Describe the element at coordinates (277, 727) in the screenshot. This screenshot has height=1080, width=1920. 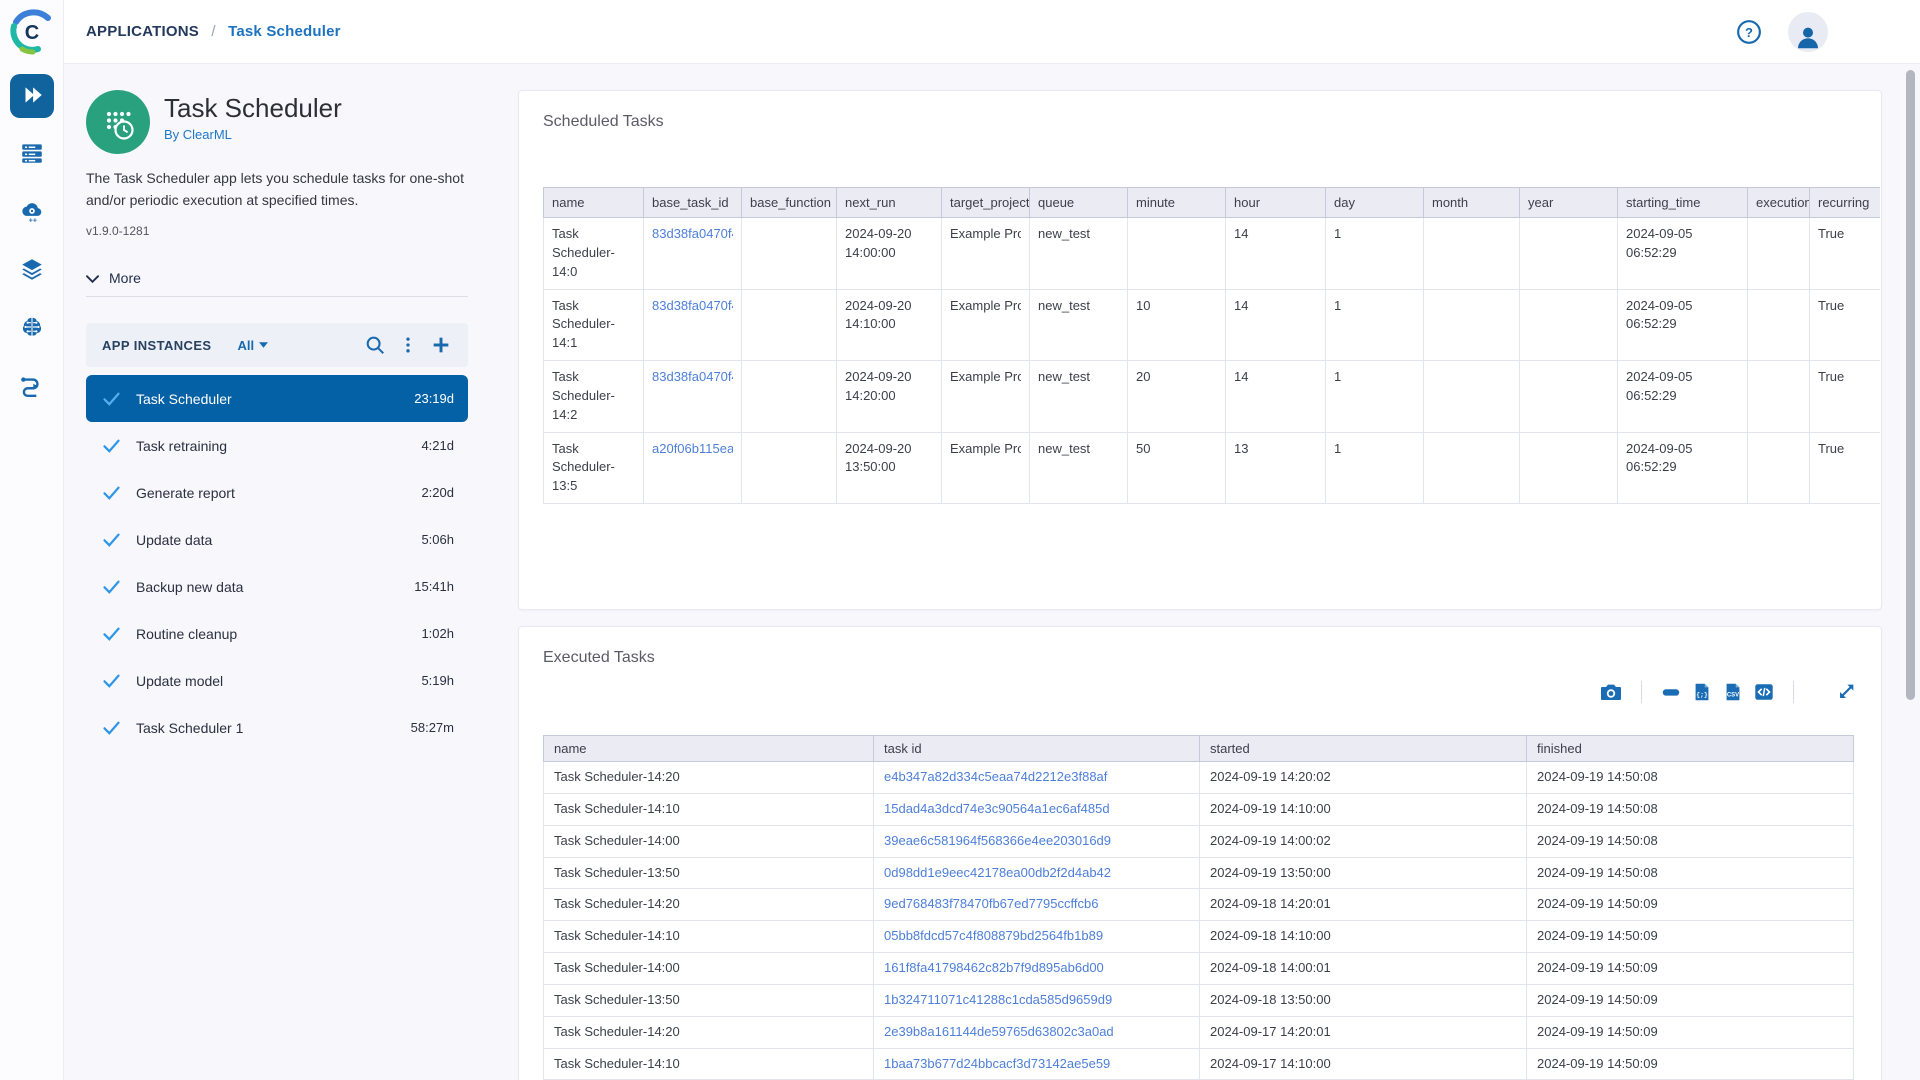
I see `app-instance-row: Task Scheduler 1 58:27m` at that location.